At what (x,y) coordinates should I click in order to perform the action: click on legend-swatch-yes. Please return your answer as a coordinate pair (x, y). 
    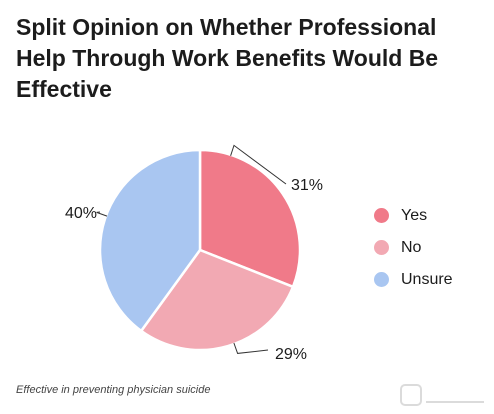
    Looking at the image, I should click on (381, 215).